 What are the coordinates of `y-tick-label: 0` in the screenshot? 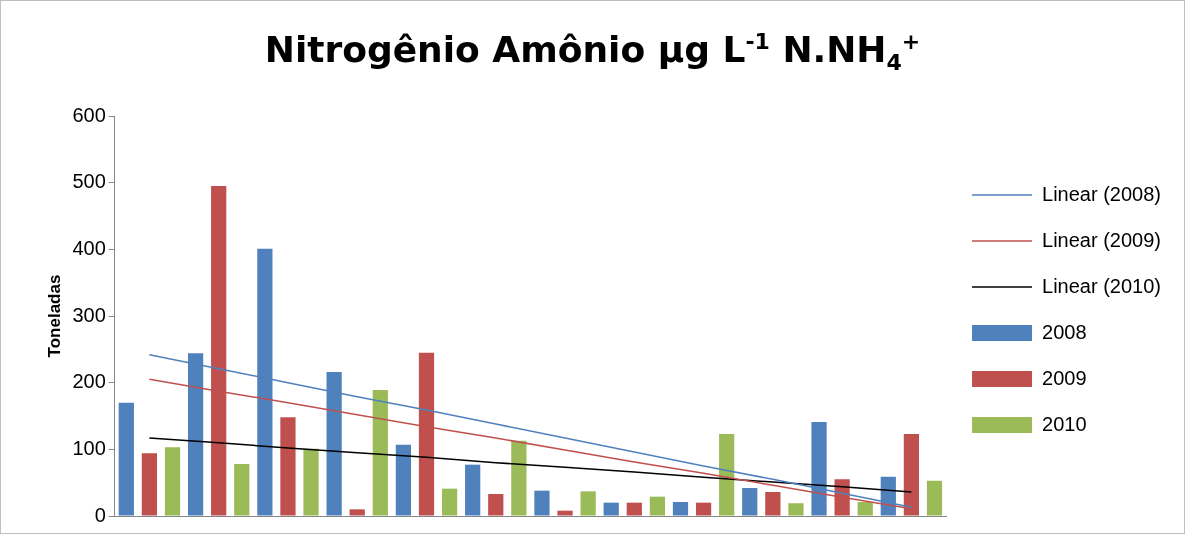 It's located at (100, 514).